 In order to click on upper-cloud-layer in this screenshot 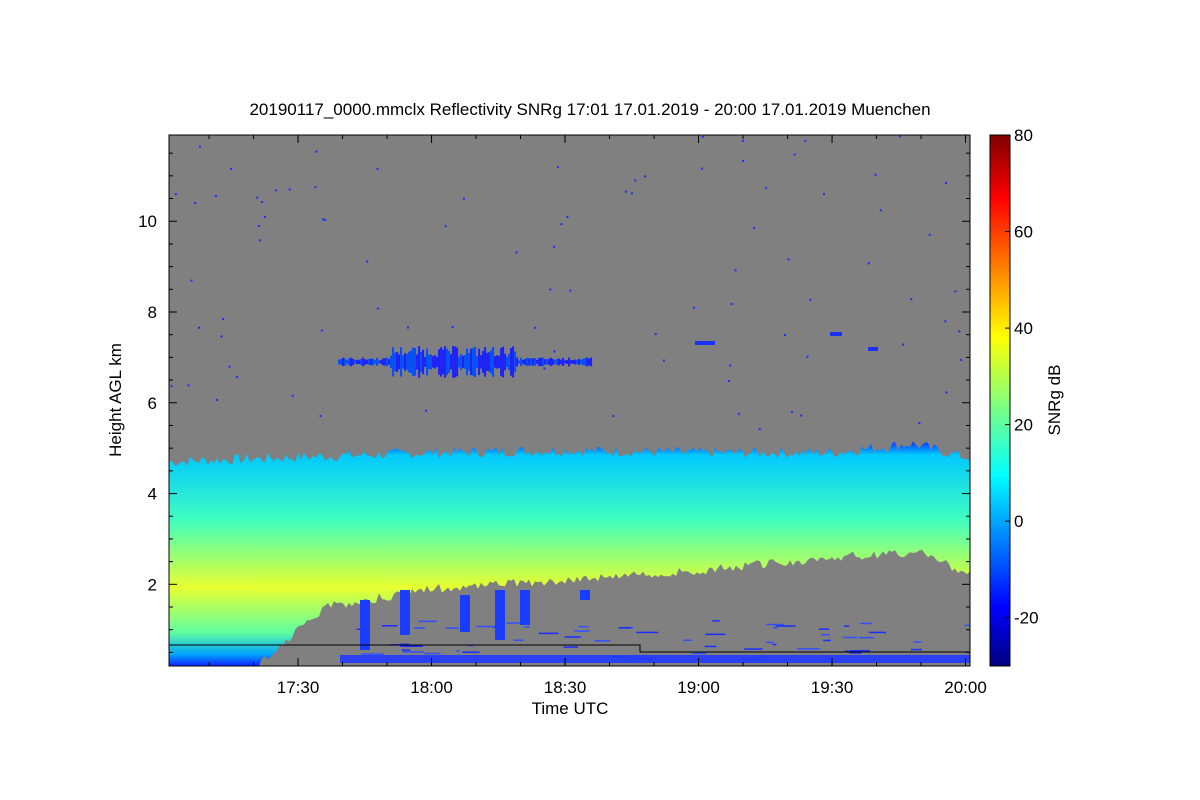, I will do `click(608, 355)`.